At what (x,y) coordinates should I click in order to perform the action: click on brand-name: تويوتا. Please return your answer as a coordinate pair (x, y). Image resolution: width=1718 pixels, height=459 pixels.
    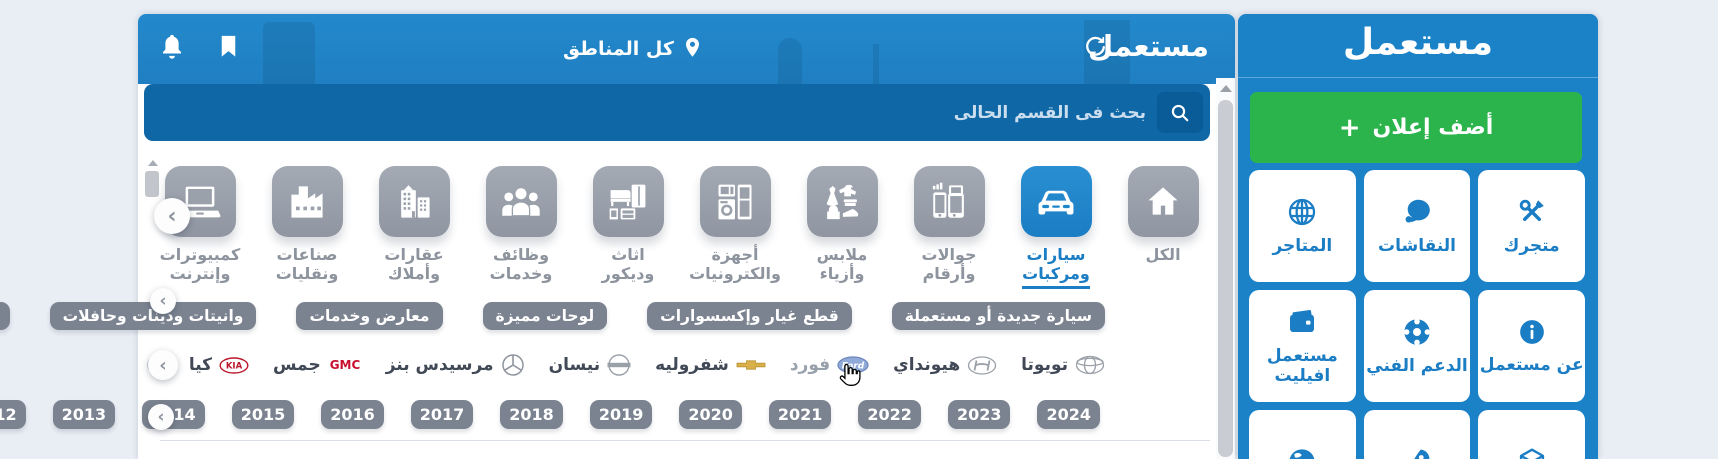
    Looking at the image, I should click on (1044, 365).